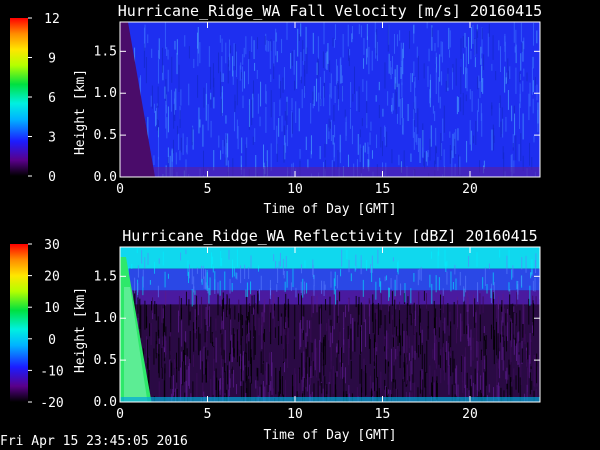 The height and width of the screenshot is (450, 600). What do you see at coordinates (137, 99) in the screenshot?
I see `velocity-low-region` at bounding box center [137, 99].